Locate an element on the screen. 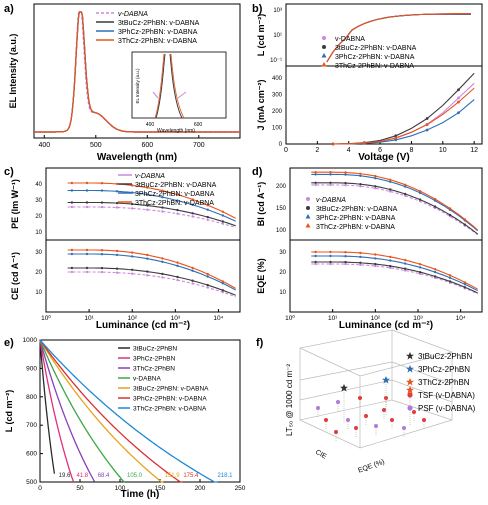 This screenshot has width=488, height=505. c-ytick: 20 is located at coordinates (38, 217).